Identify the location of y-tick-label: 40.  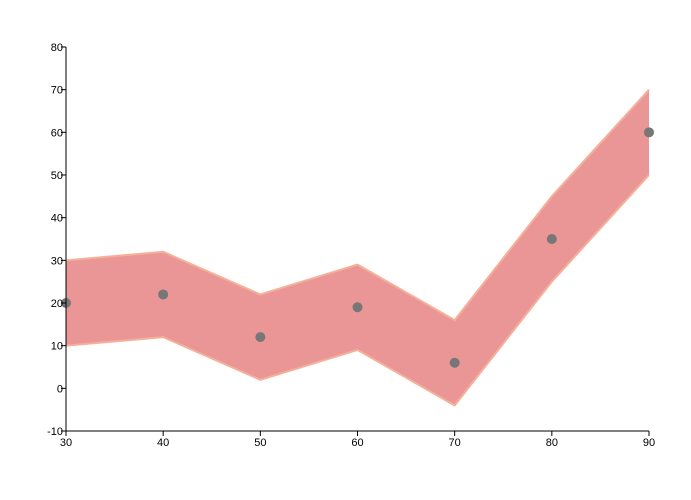
(57, 219).